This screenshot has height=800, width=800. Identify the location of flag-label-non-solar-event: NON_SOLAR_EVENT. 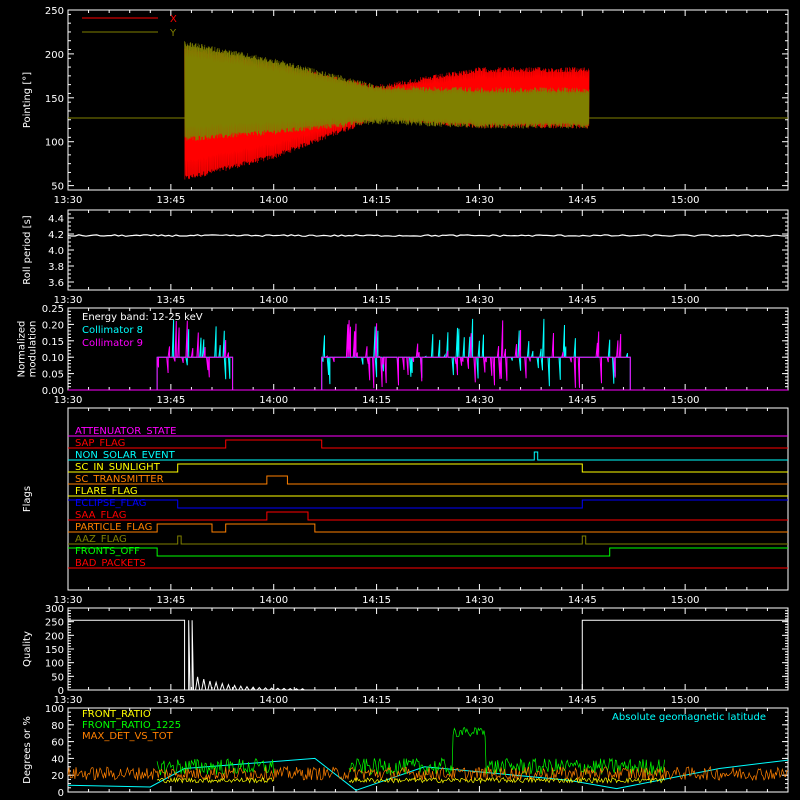
(125, 455).